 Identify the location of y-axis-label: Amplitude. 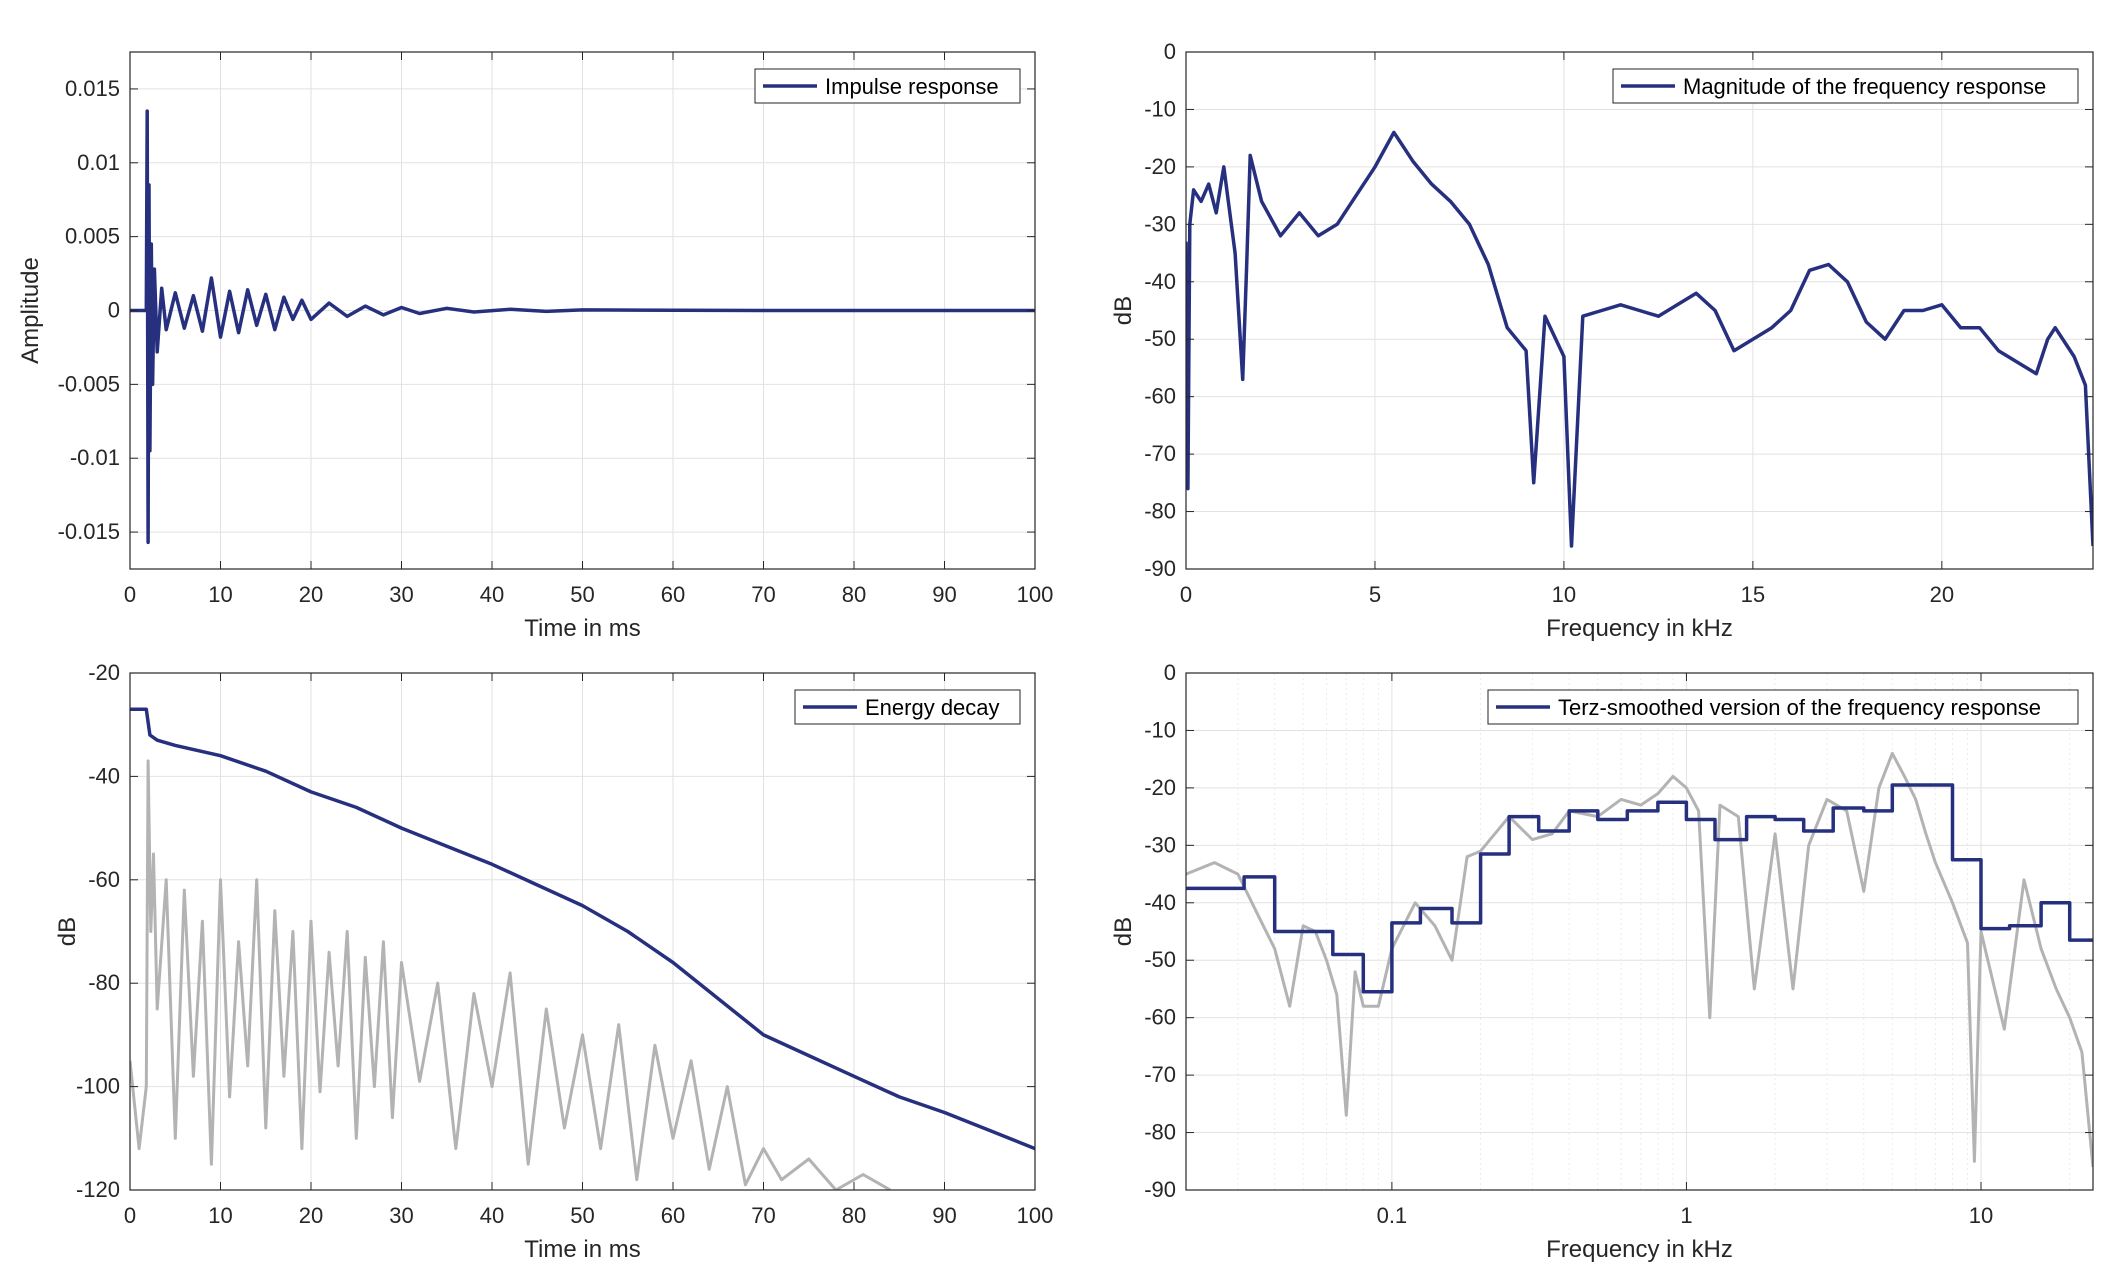
(30, 310).